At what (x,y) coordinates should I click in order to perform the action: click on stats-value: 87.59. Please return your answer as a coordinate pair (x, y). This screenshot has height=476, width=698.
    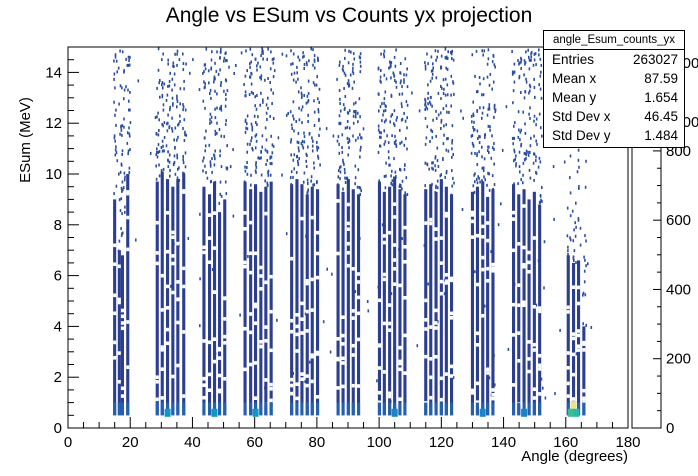
    Looking at the image, I should click on (661, 78).